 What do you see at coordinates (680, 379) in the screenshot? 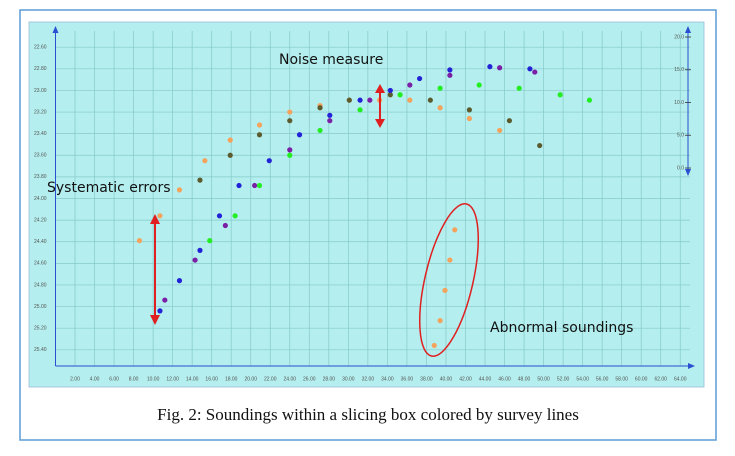
I see `x-tick-label: 64.00` at bounding box center [680, 379].